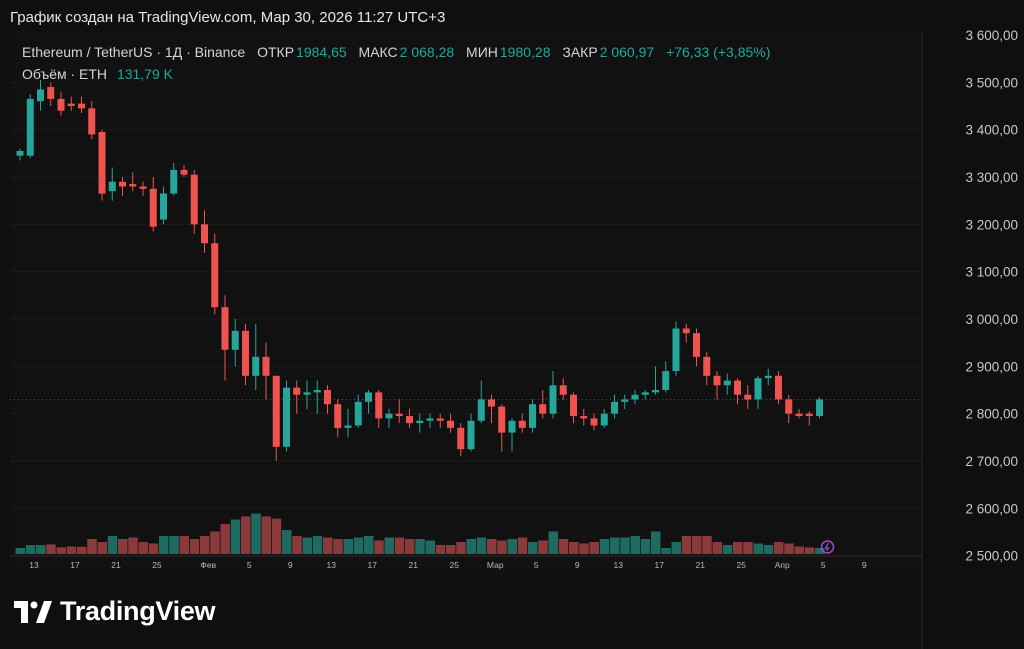  Describe the element at coordinates (97, 74) in the screenshot. I see `volume-legend: Объём · ETH 131,79 K` at that location.